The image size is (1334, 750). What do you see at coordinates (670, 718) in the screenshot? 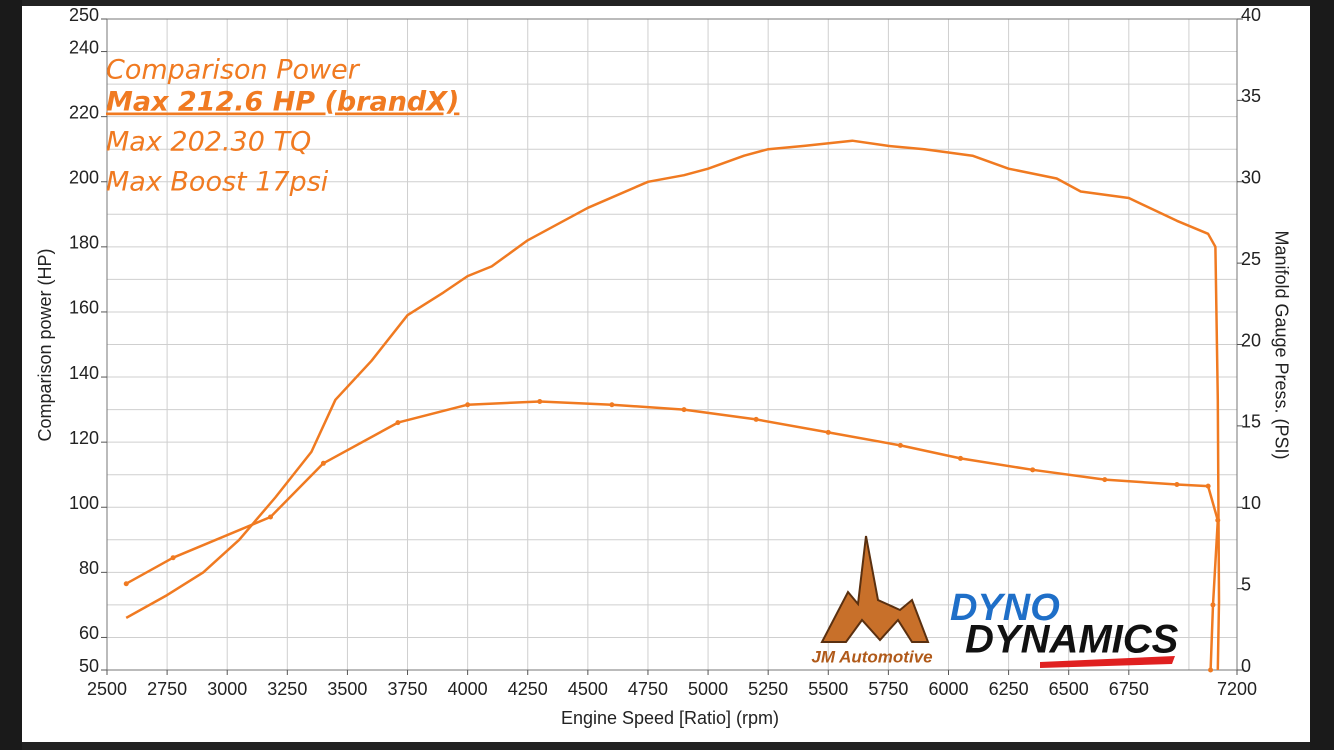
I see `x-axis-label: Engine Speed [Ratio] (rpm)` at bounding box center [670, 718].